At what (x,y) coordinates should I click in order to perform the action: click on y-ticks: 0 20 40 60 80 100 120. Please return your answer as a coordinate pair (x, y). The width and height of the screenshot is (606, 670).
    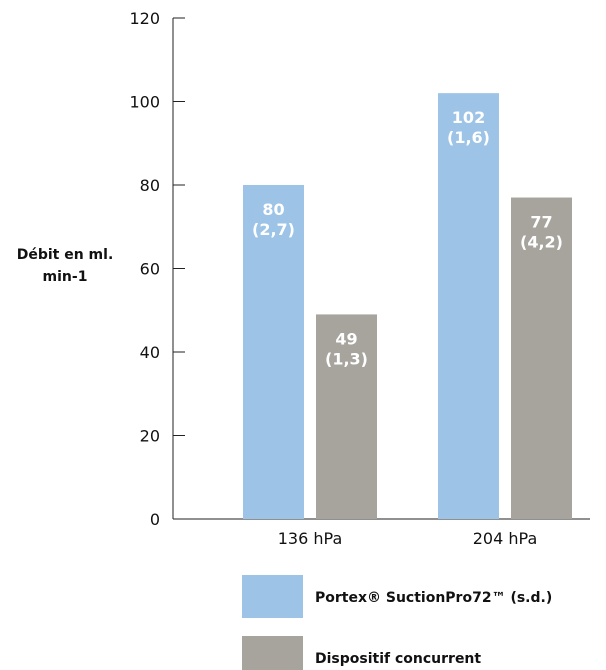
    Looking at the image, I should click on (157, 269).